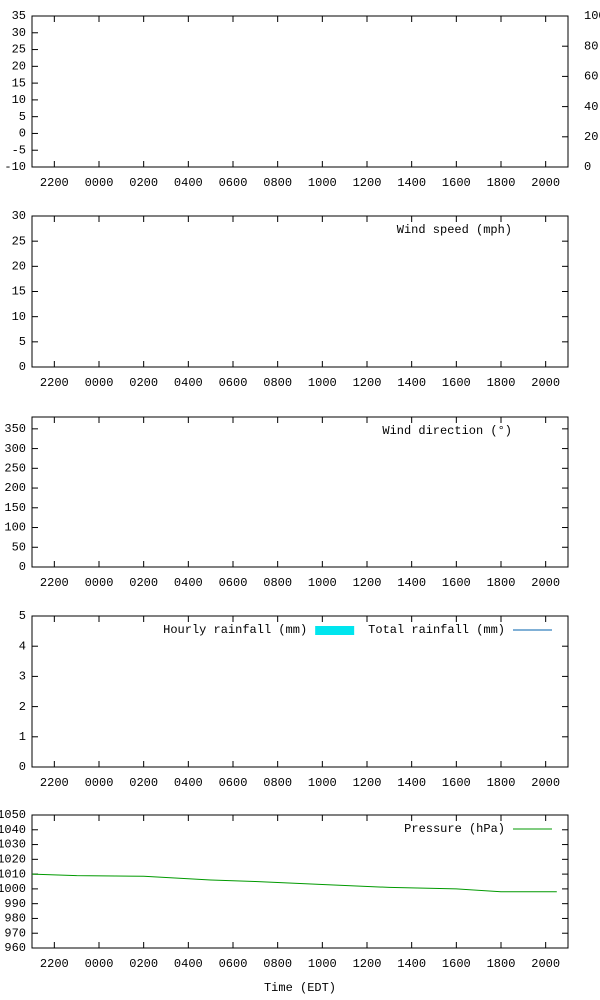  Describe the element at coordinates (294, 883) in the screenshot. I see `series-line` at that location.